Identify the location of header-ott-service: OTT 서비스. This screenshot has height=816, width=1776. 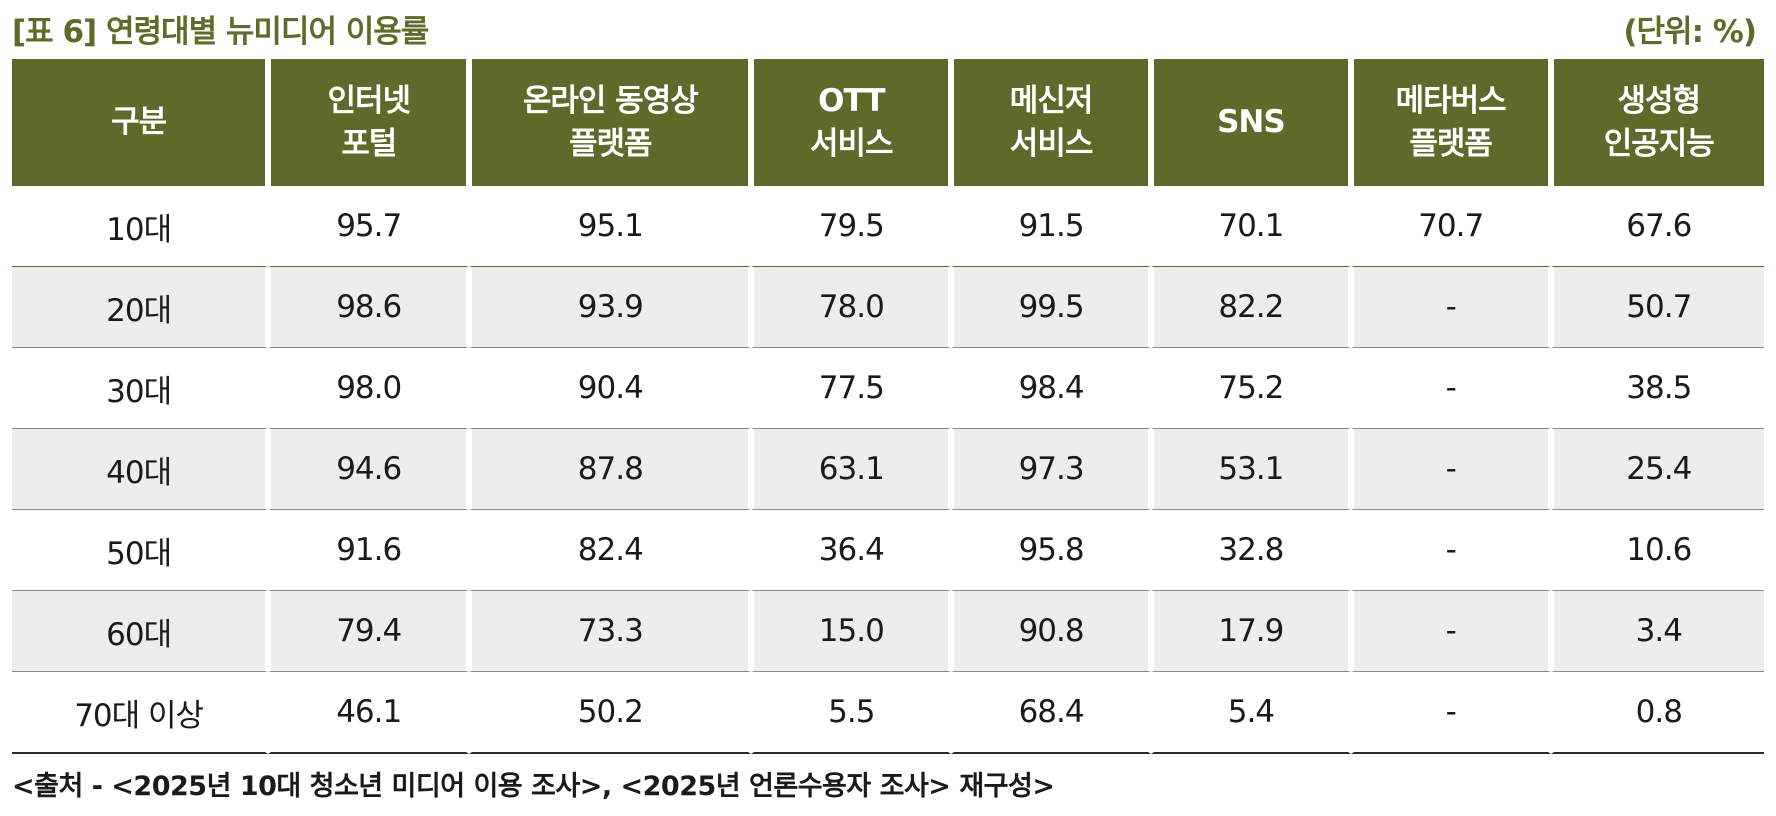
(851, 122).